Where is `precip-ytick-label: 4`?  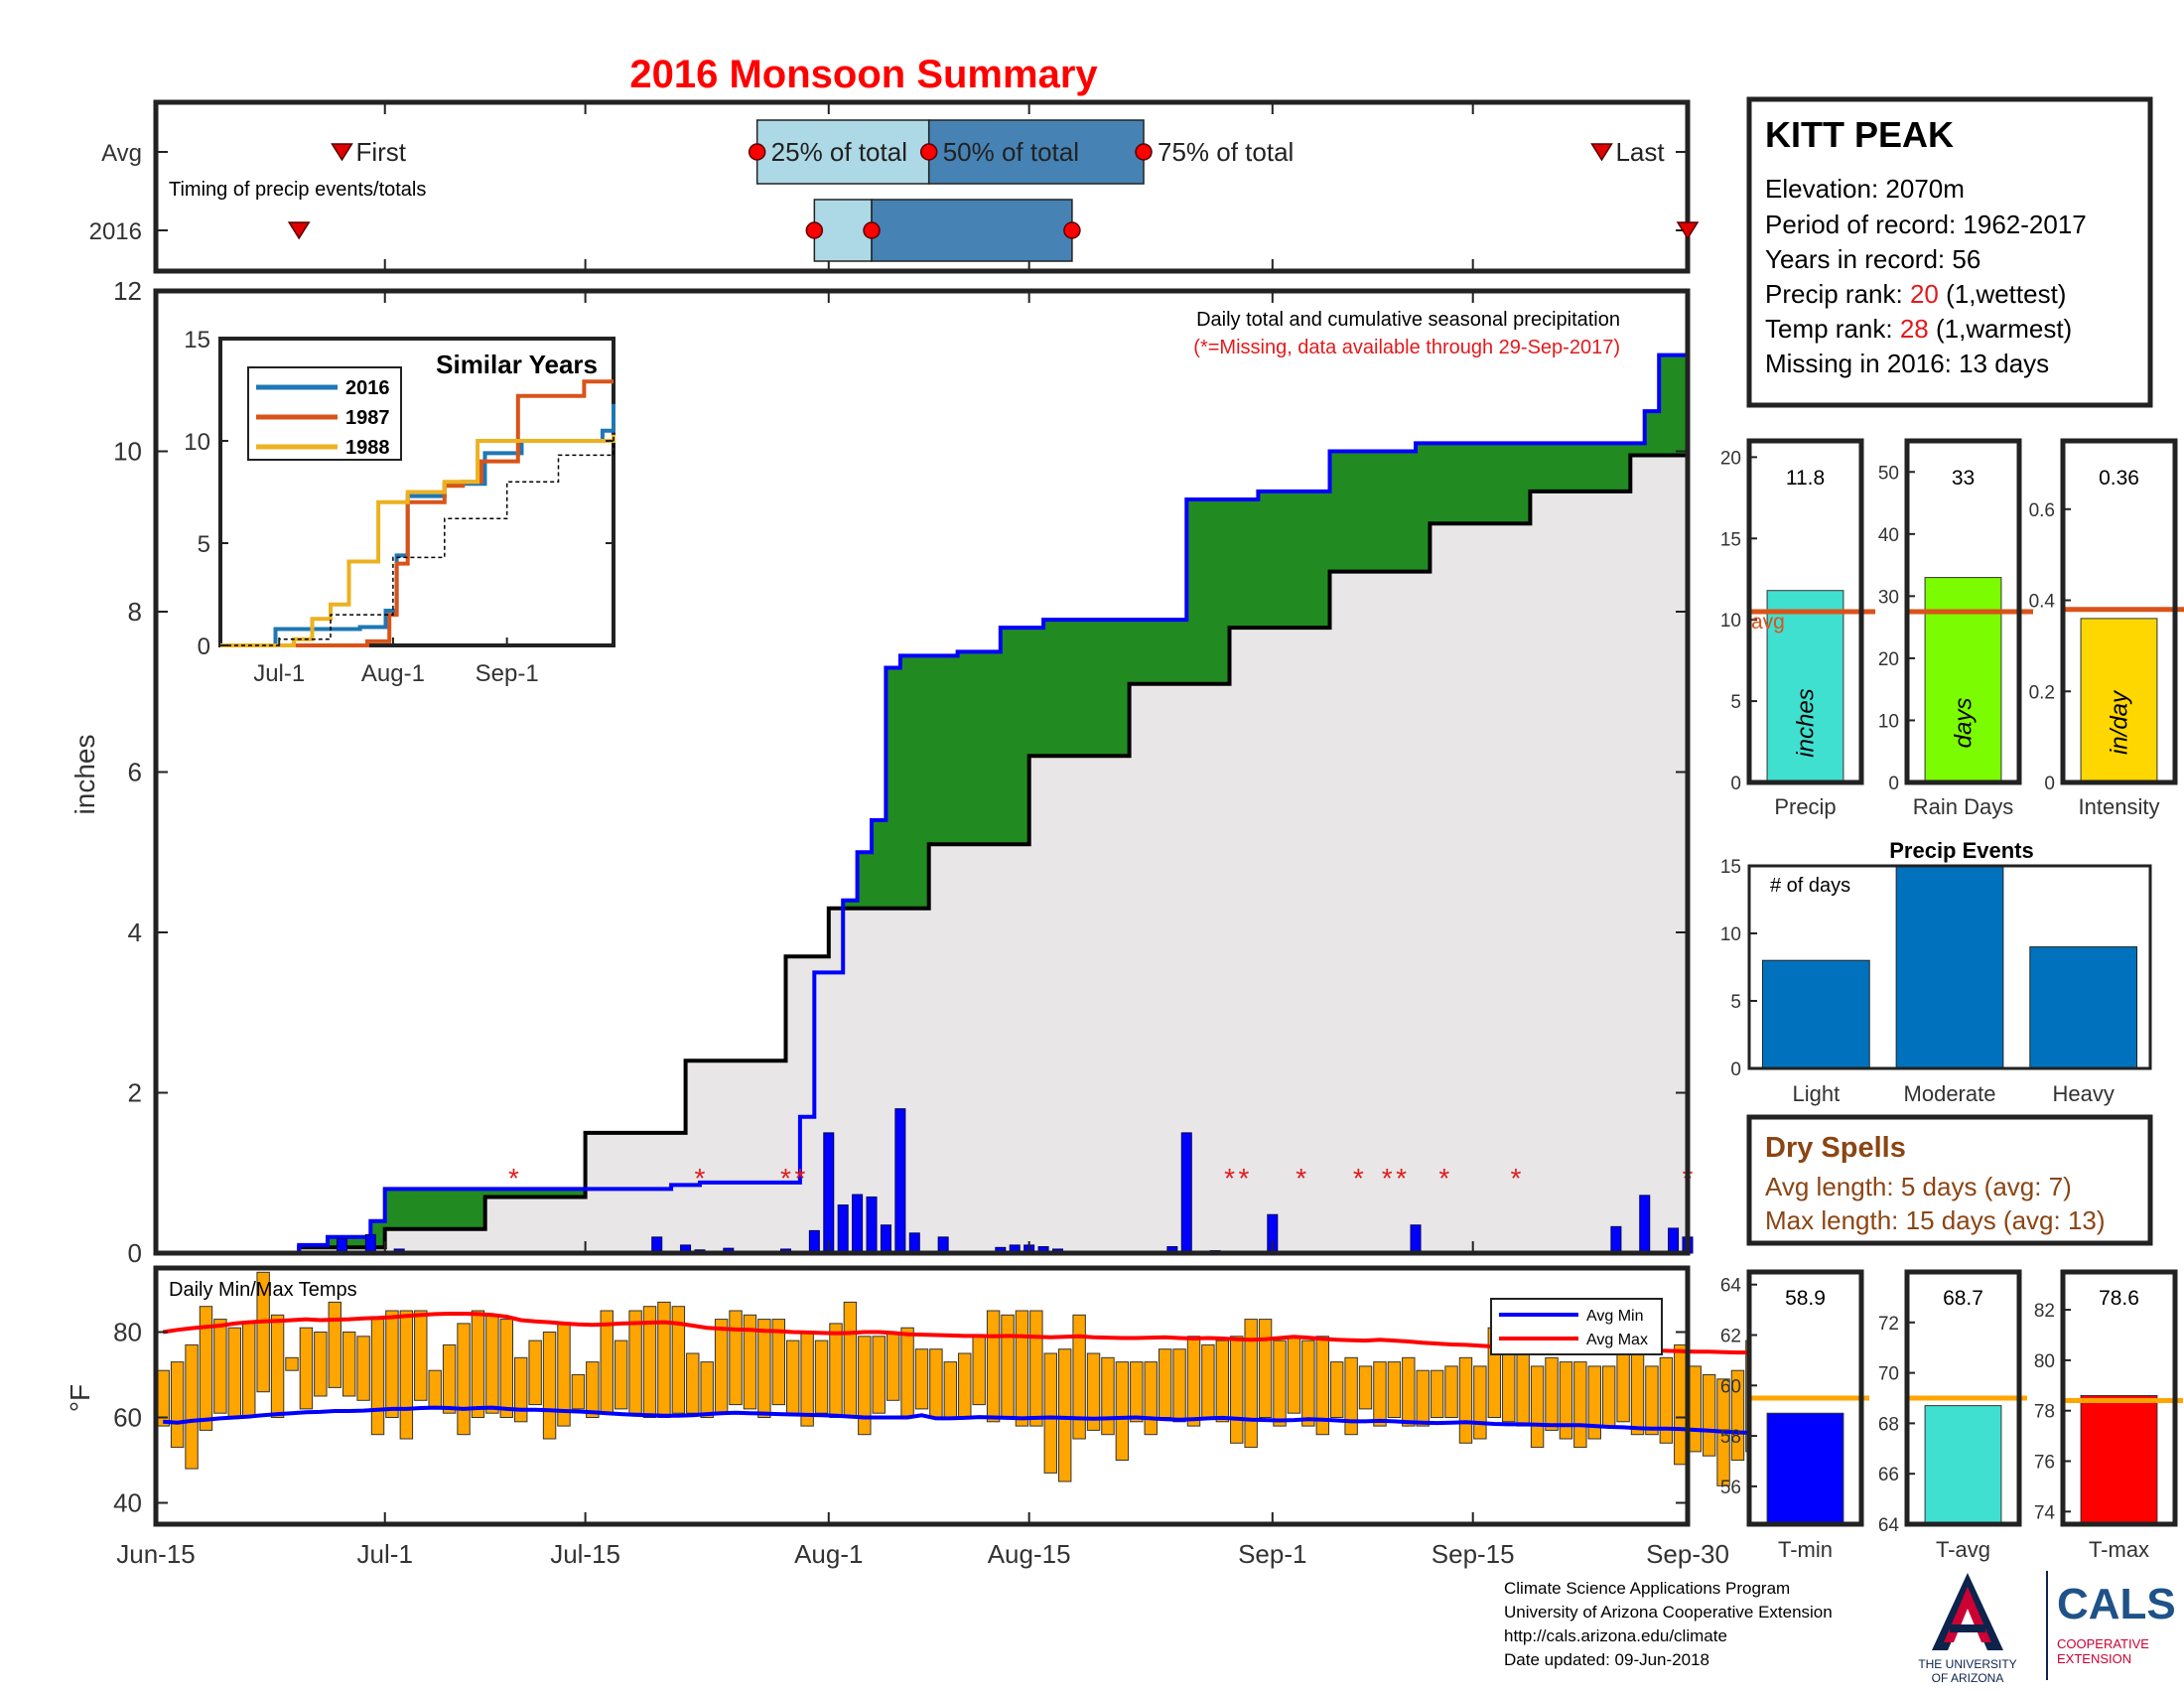
precip-ytick-label: 4 is located at coordinates (135, 932).